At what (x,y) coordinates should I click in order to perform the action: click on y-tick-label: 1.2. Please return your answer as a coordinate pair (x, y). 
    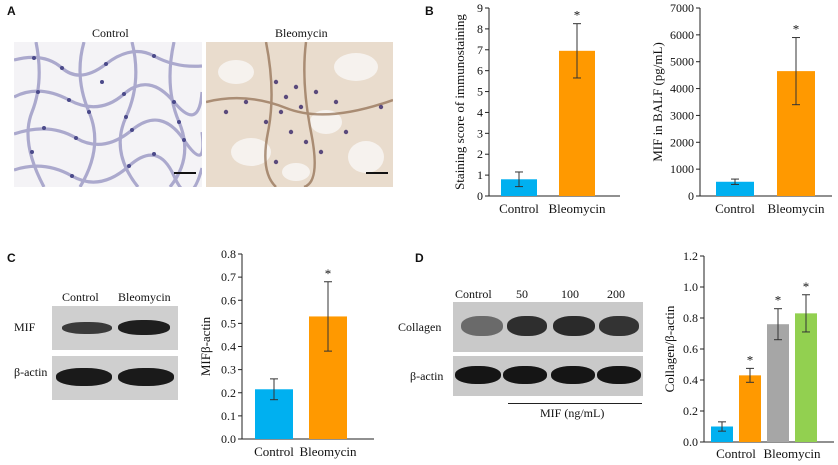
    Looking at the image, I should click on (690, 256).